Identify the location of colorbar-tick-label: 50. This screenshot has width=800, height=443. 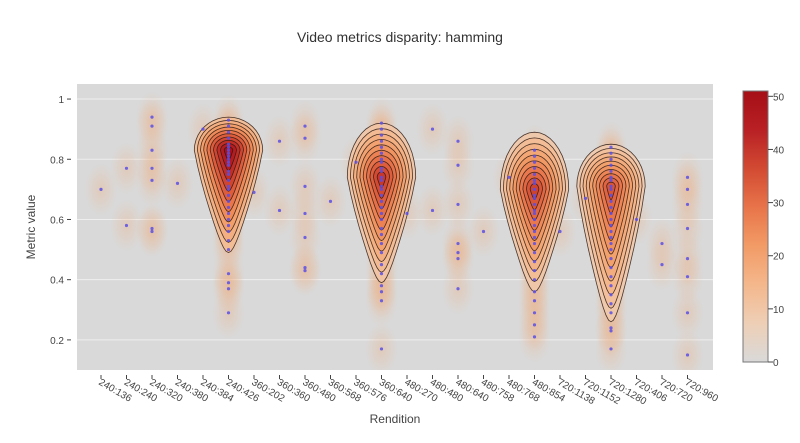
(779, 97).